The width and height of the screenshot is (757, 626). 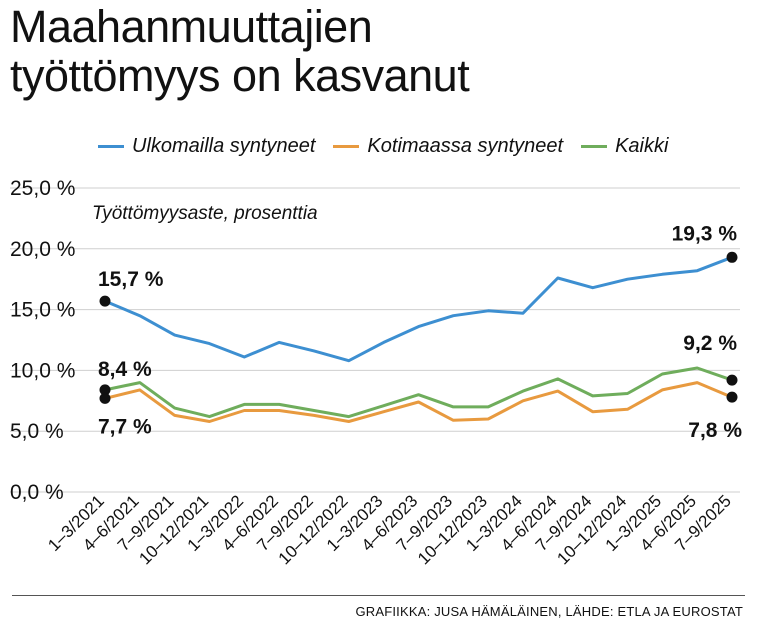 What do you see at coordinates (418, 402) in the screenshot?
I see `series-line-kotimaassa` at bounding box center [418, 402].